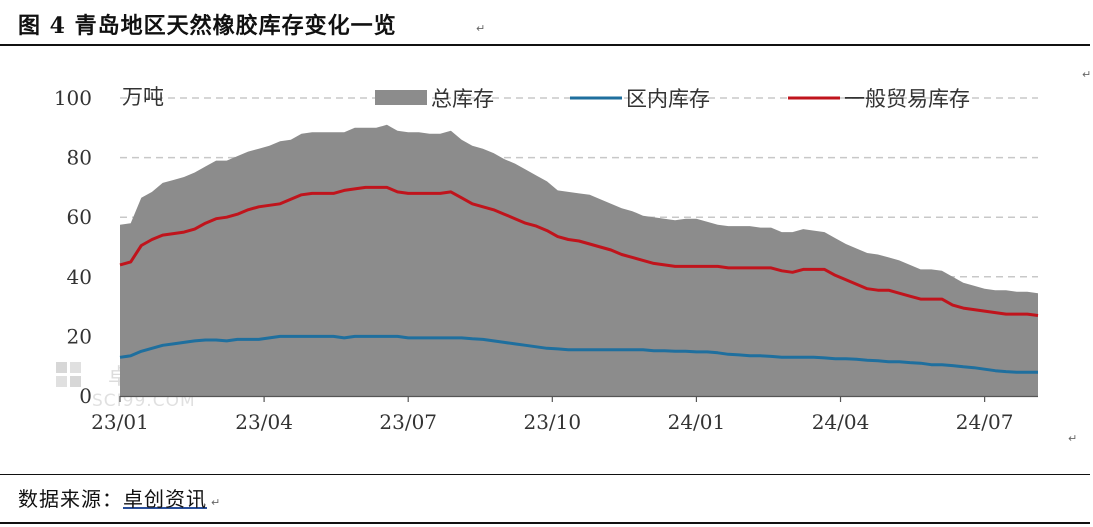  I want to click on y-tick-label: 0, so click(85, 396).